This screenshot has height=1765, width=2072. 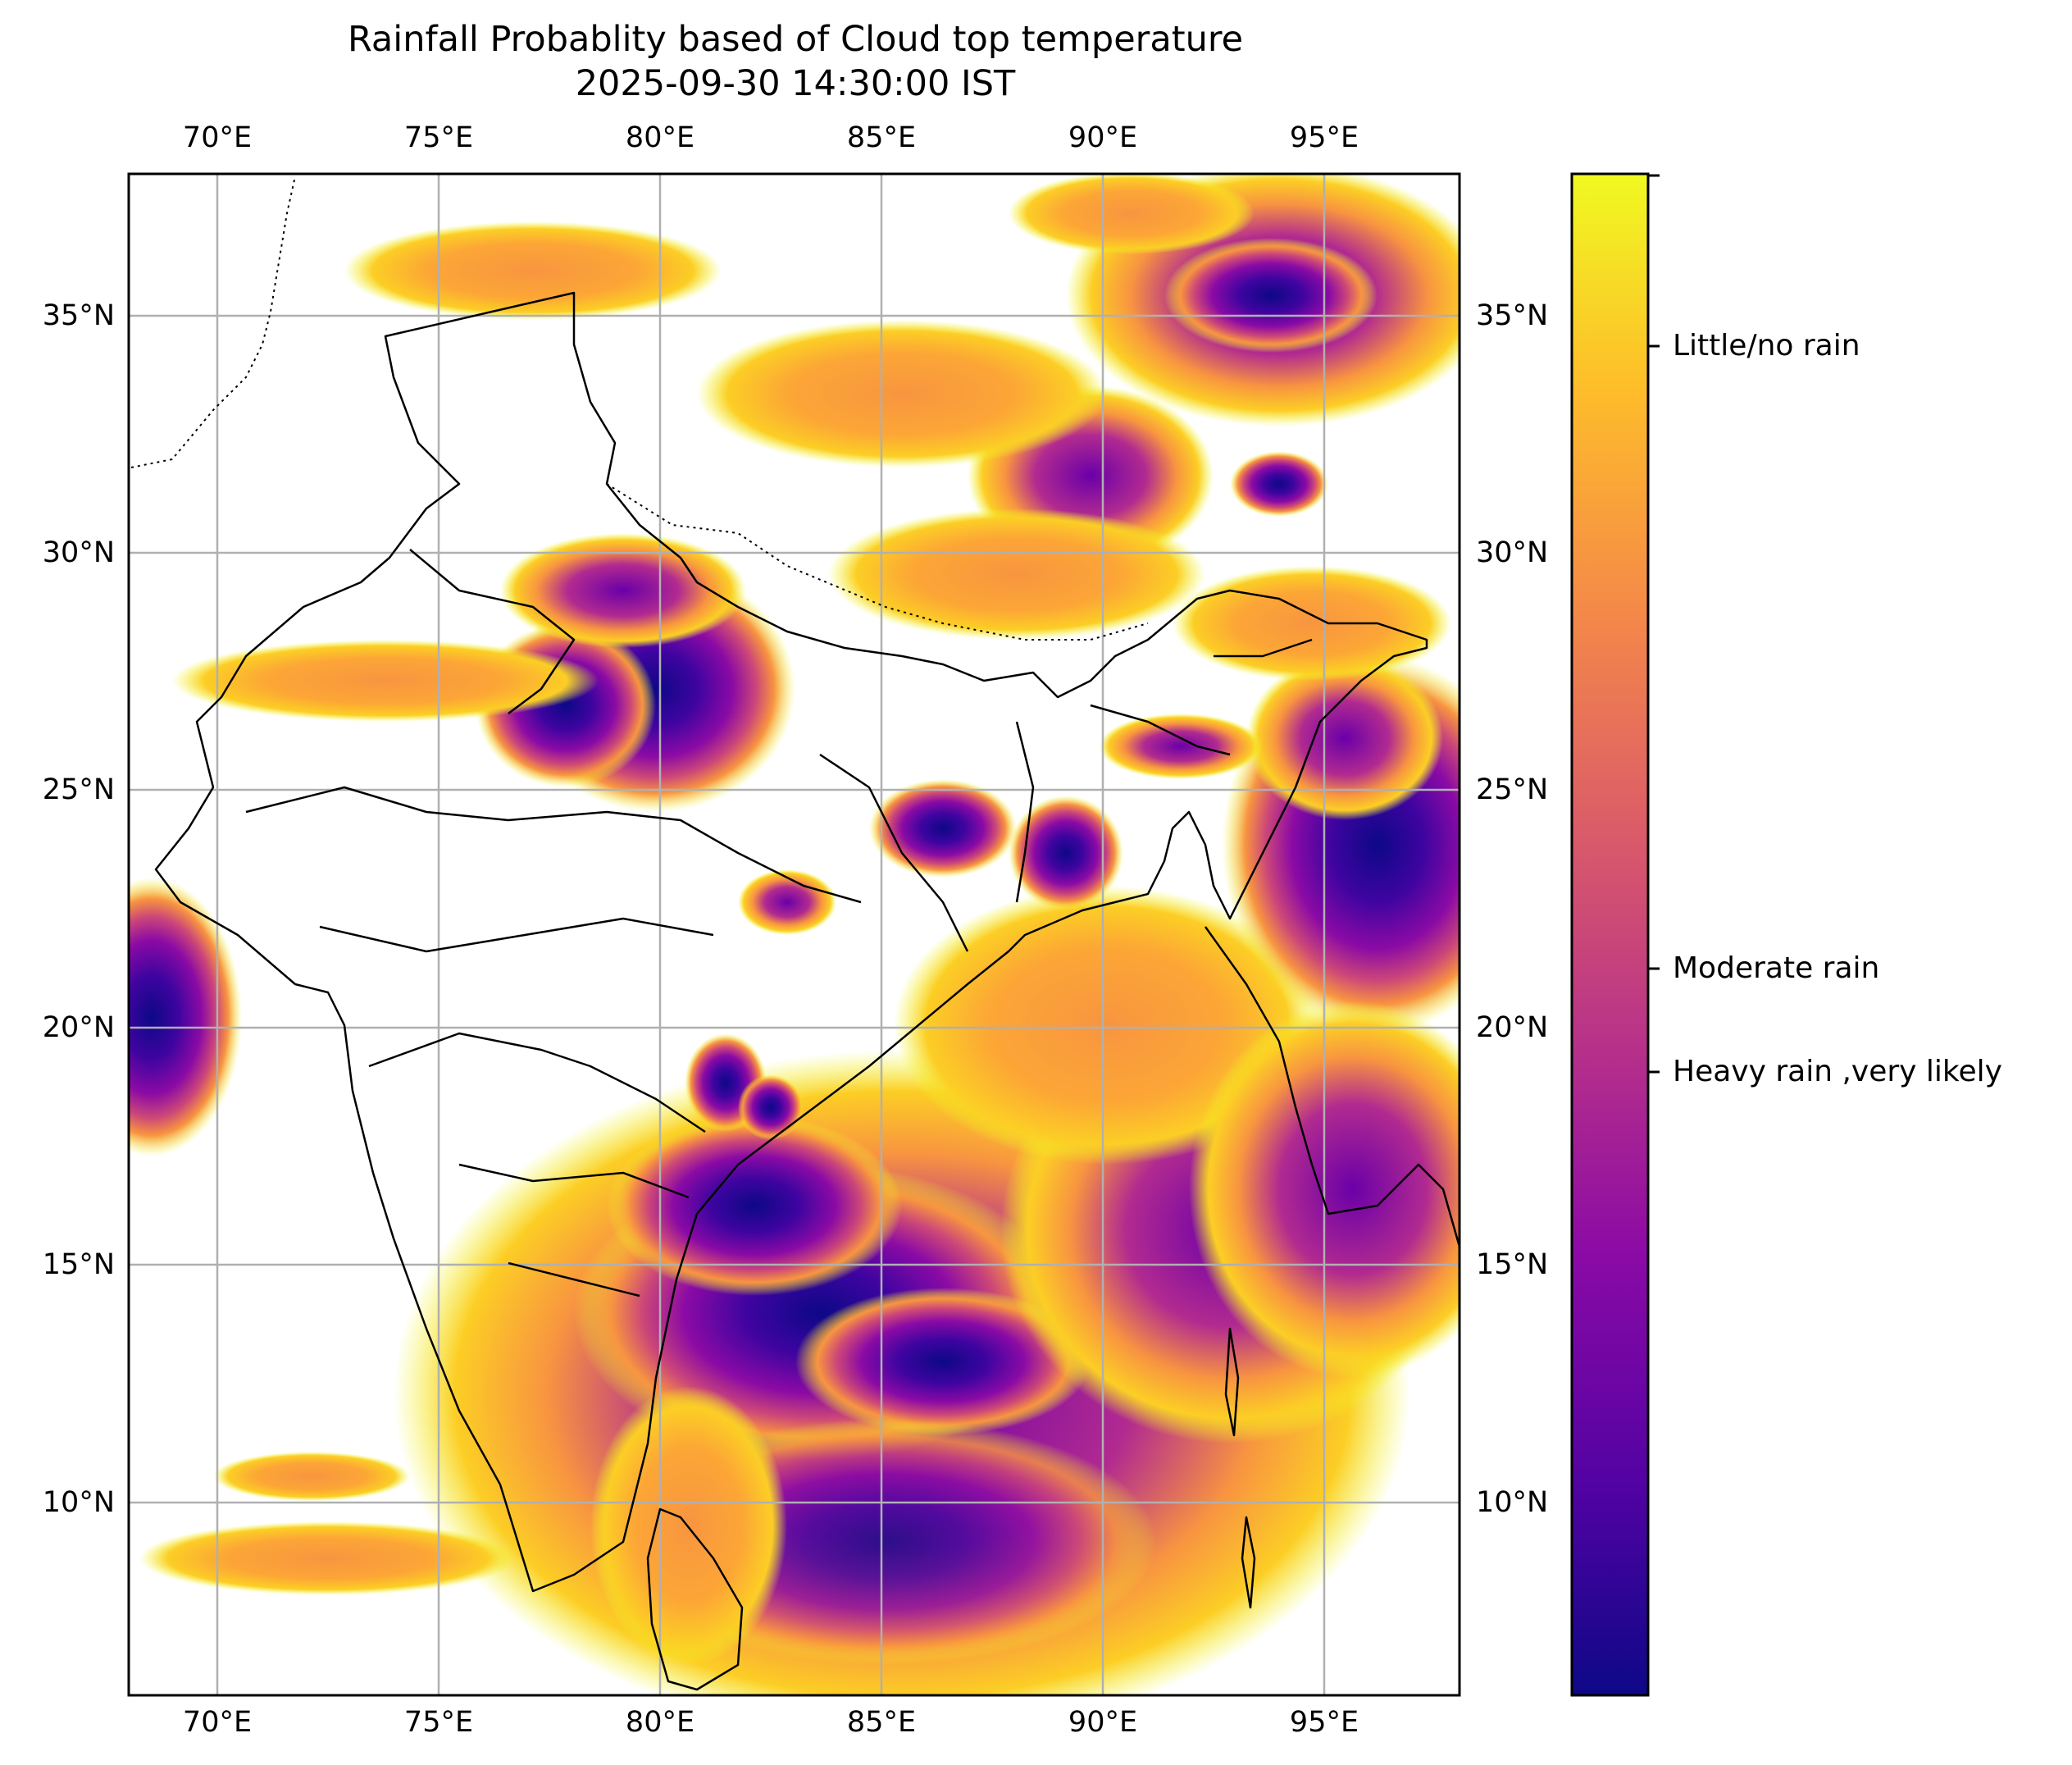 I want to click on border-dotted, so click(x=877, y=562).